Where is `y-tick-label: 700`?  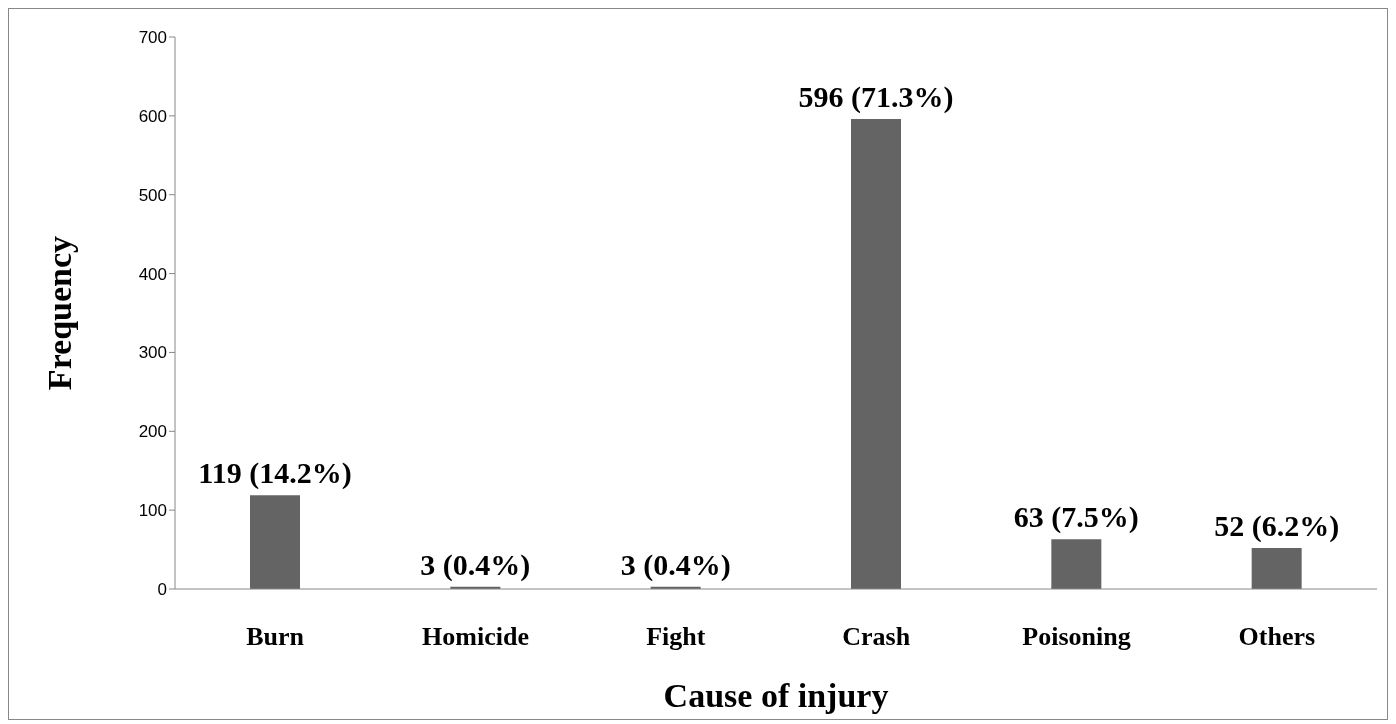 y-tick-label: 700 is located at coordinates (152, 38).